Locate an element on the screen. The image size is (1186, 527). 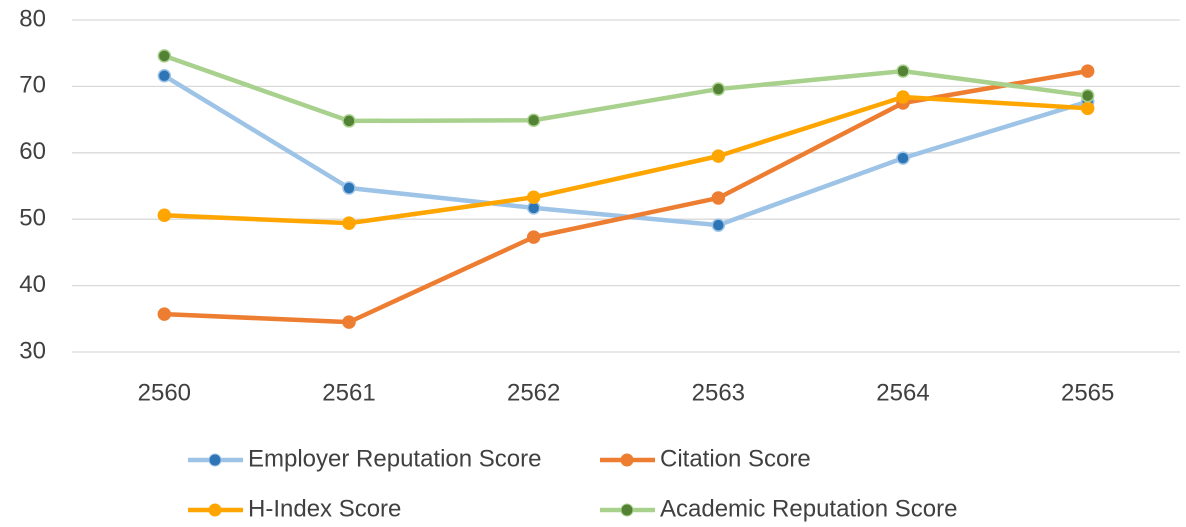
y-tick-label: 60 is located at coordinates (32, 151).